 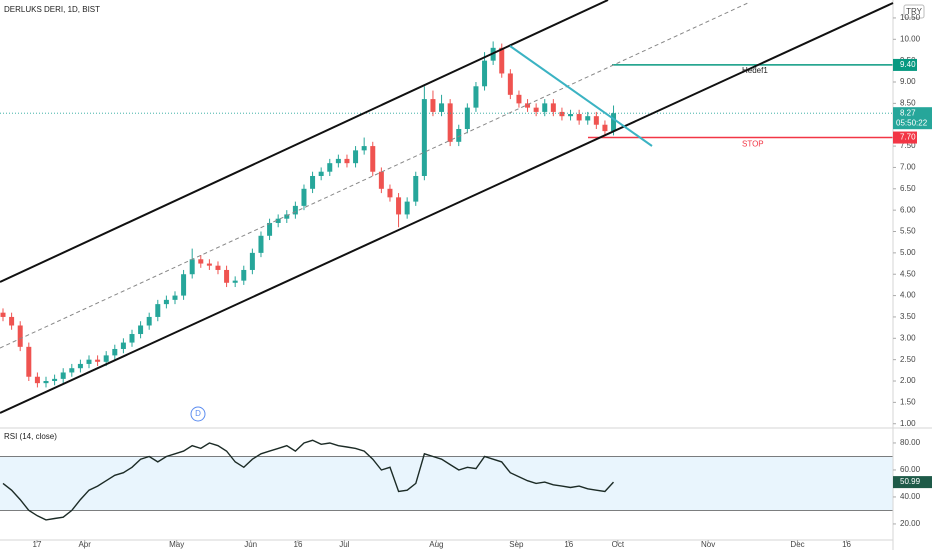 What do you see at coordinates (910, 523) in the screenshot?
I see `rsi-y-tick-label: 20.00` at bounding box center [910, 523].